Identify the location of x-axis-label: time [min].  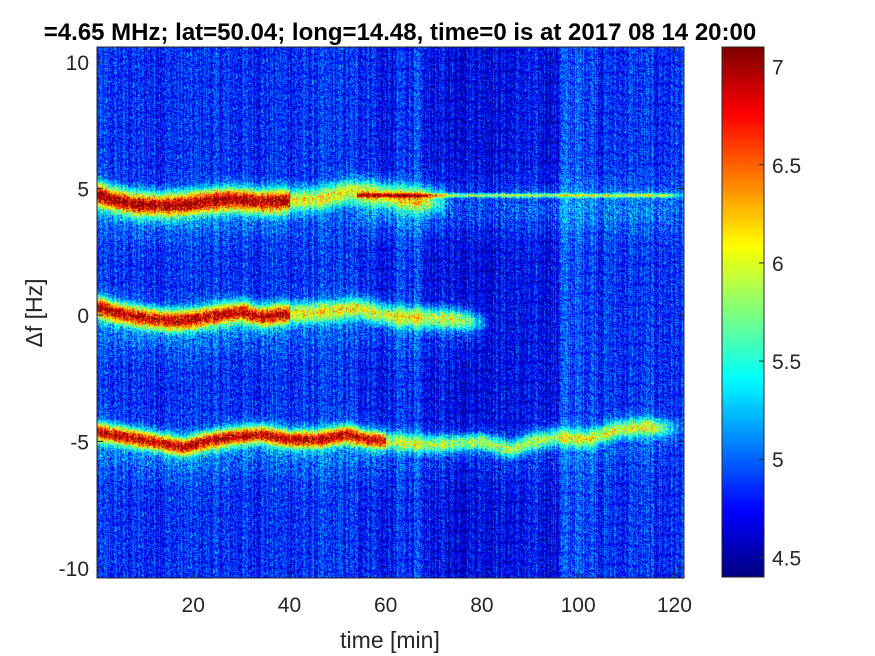
(390, 640).